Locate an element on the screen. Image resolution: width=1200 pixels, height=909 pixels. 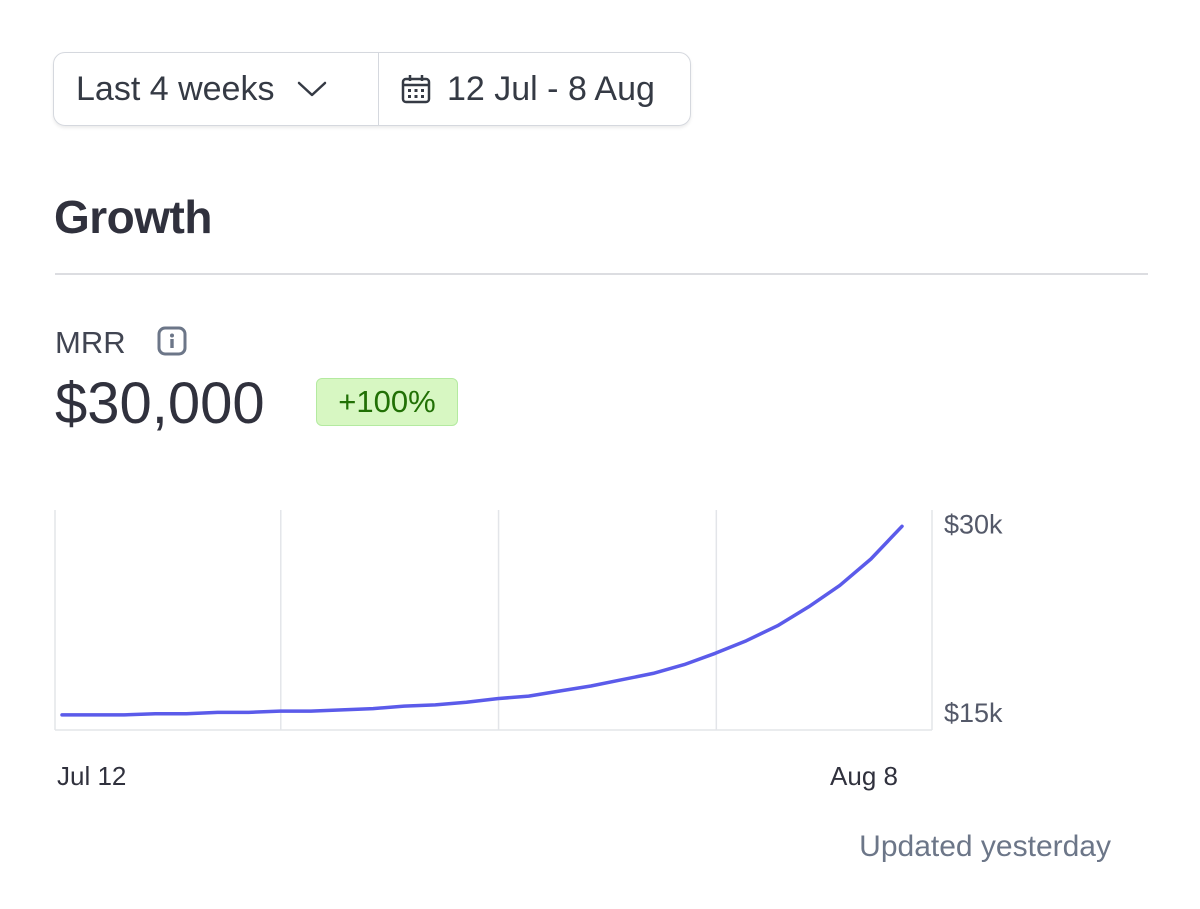
x-tick-label: Jul 12 is located at coordinates (91, 776).